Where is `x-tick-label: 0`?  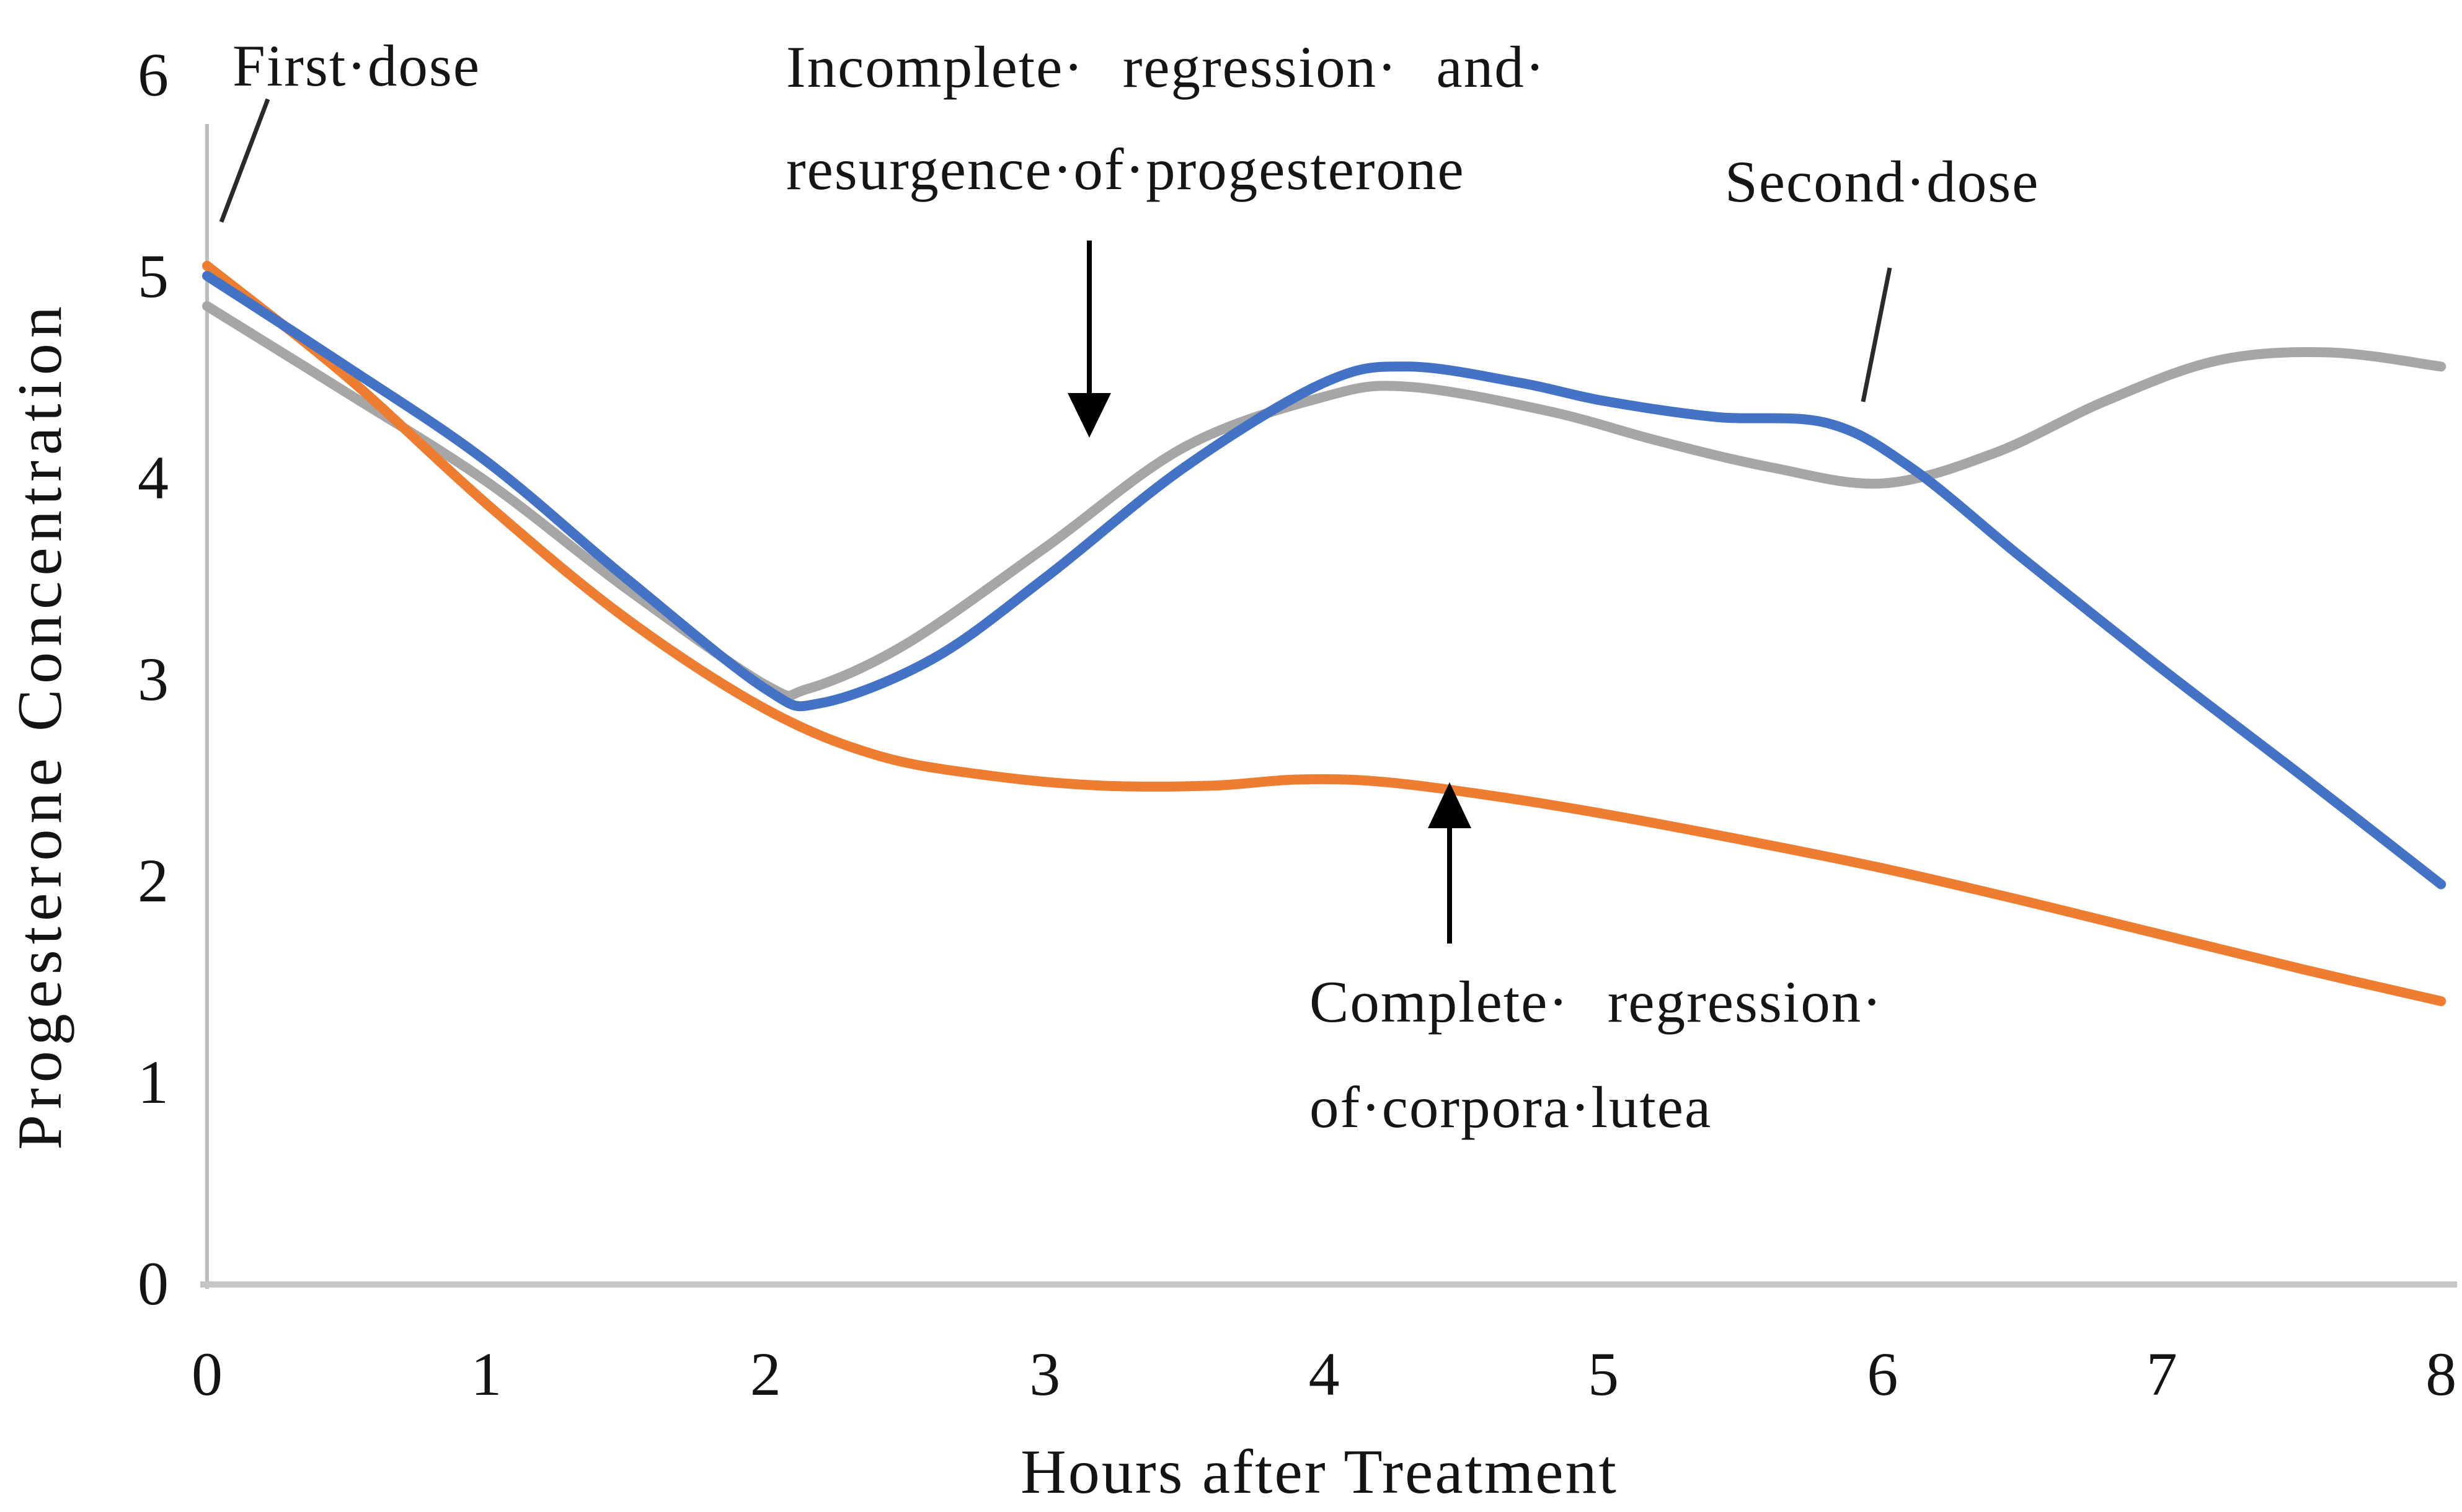 x-tick-label: 0 is located at coordinates (207, 1374).